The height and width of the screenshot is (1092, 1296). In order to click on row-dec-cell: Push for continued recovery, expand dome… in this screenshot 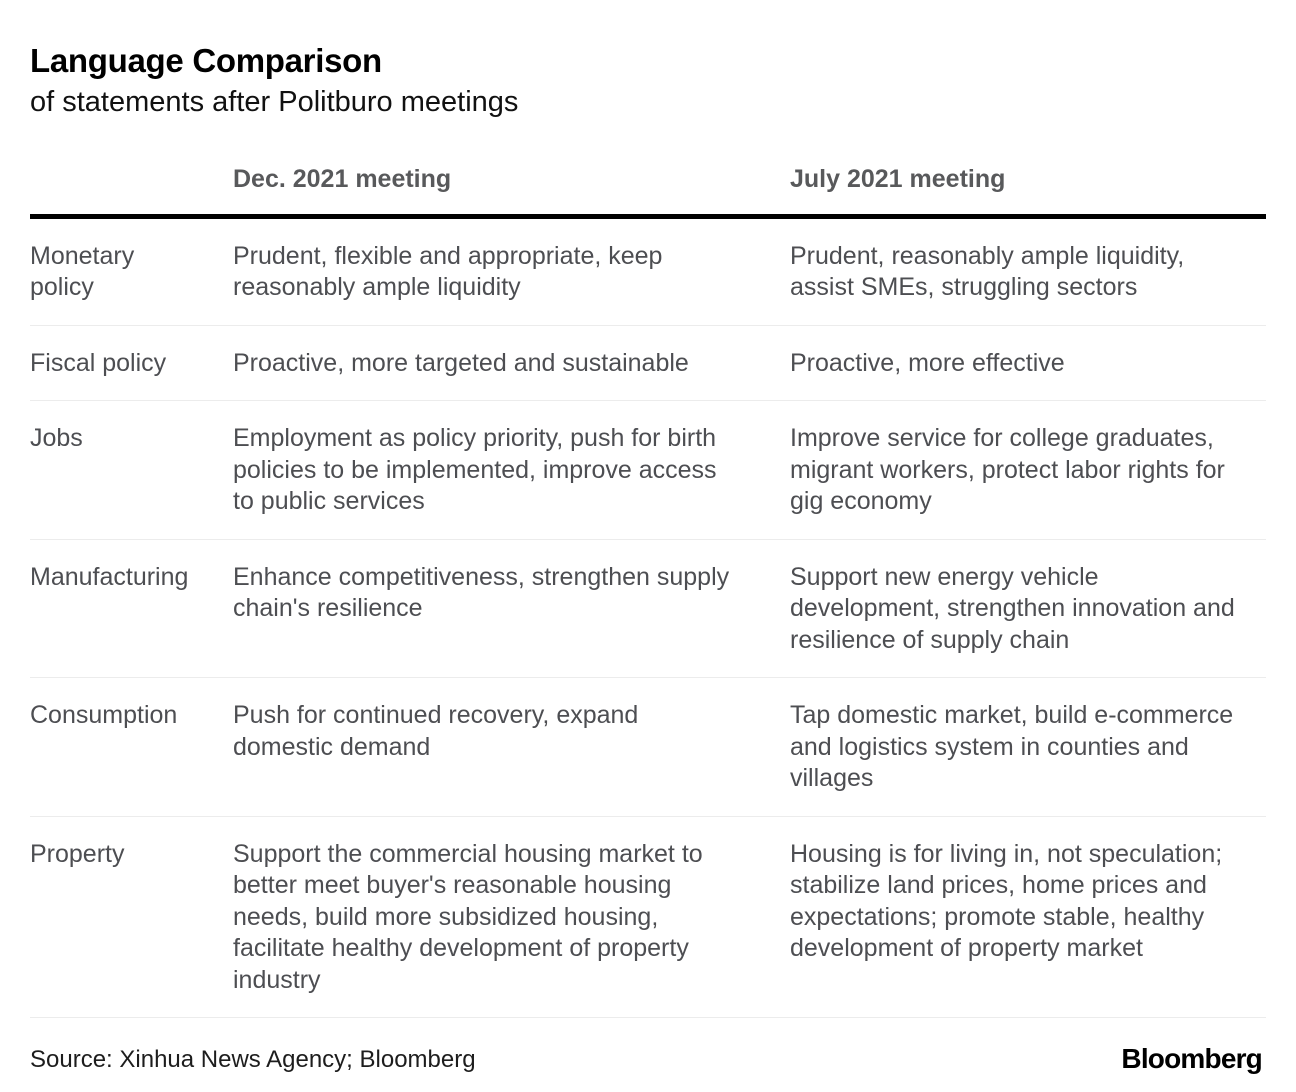, I will do `click(436, 731)`.